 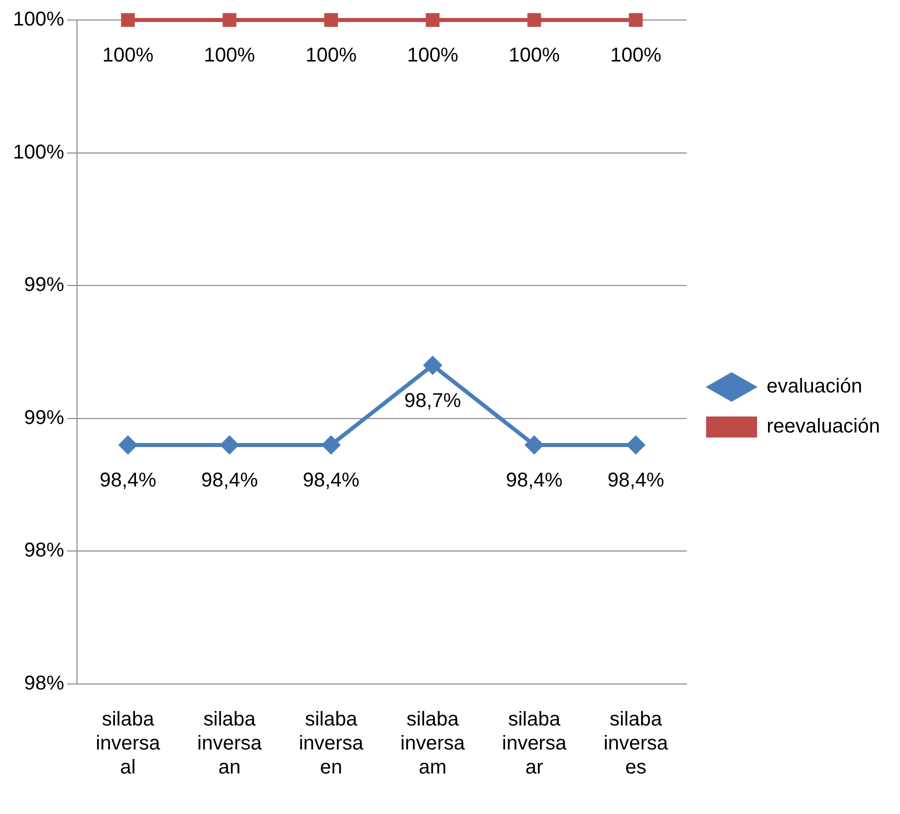 What do you see at coordinates (814, 387) in the screenshot?
I see `legend-label: evaluación` at bounding box center [814, 387].